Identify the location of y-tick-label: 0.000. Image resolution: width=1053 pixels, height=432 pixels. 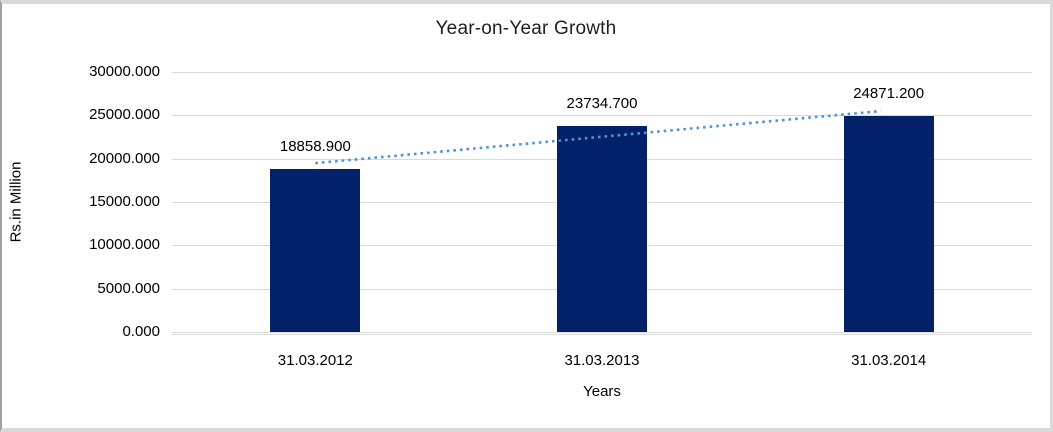
(141, 331).